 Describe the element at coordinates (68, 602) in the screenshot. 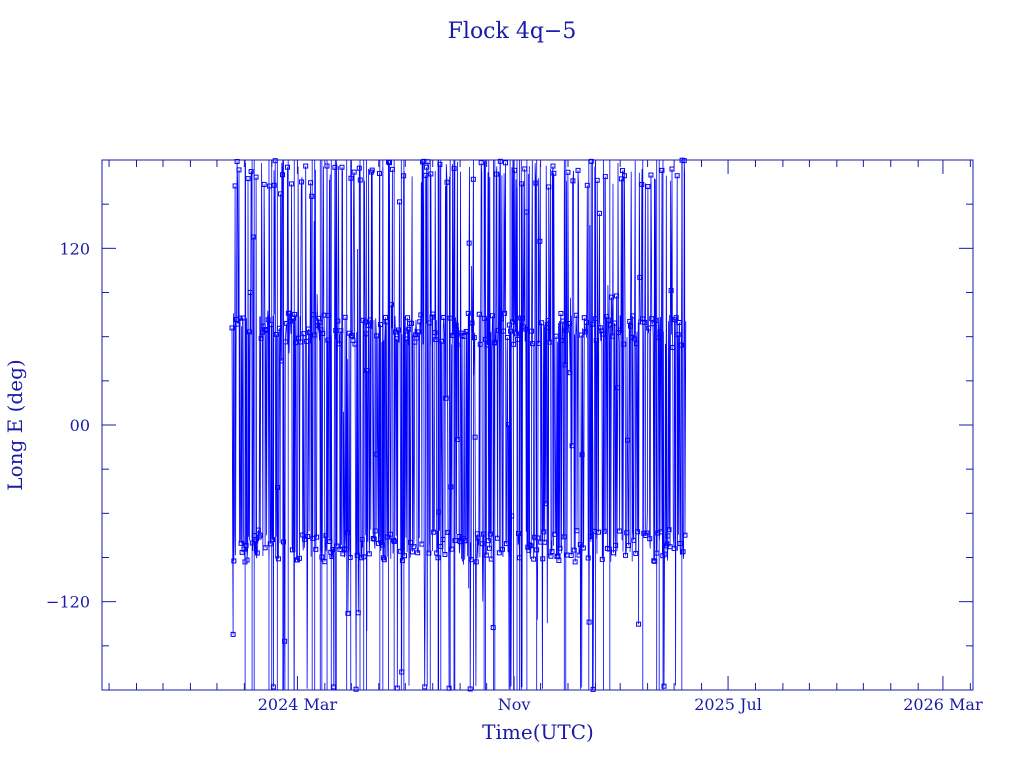

I see `y-tick-label: −120` at that location.